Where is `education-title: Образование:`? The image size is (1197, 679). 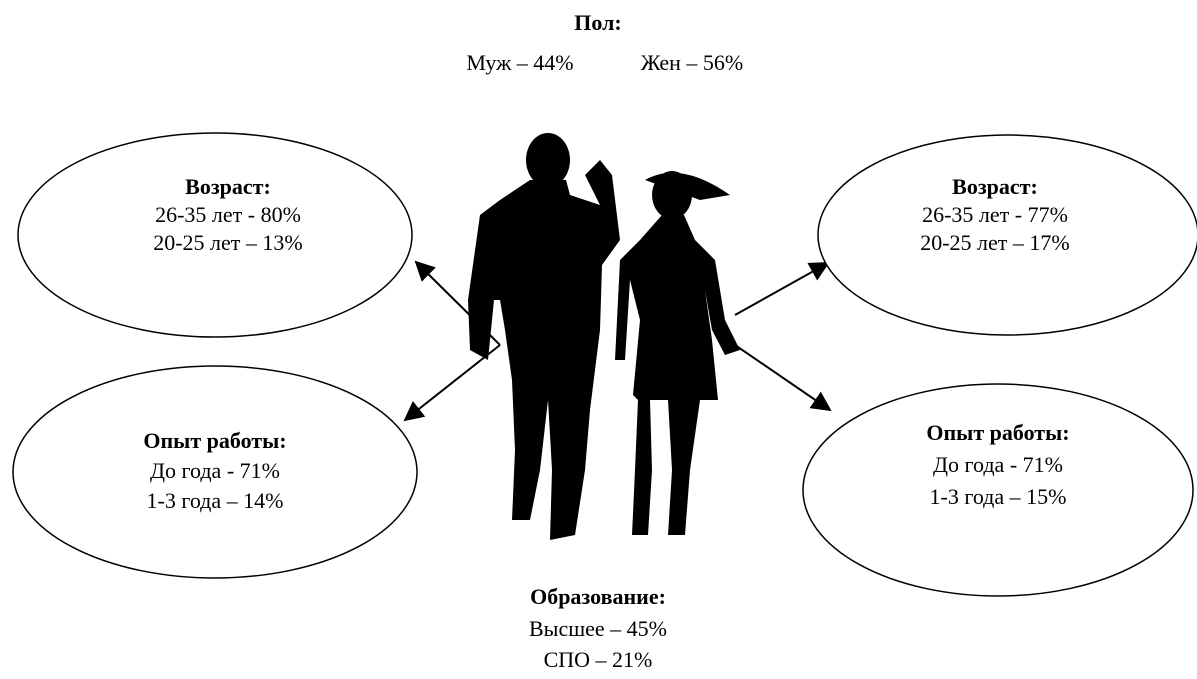 education-title: Образование: is located at coordinates (598, 596).